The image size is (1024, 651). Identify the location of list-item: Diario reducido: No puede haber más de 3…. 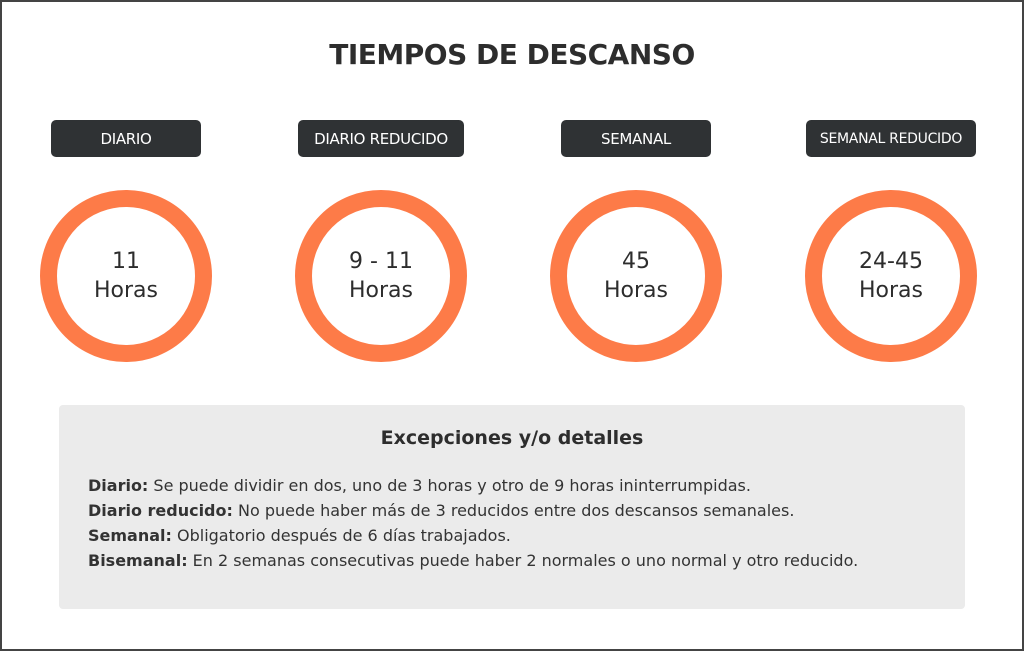
(526, 510).